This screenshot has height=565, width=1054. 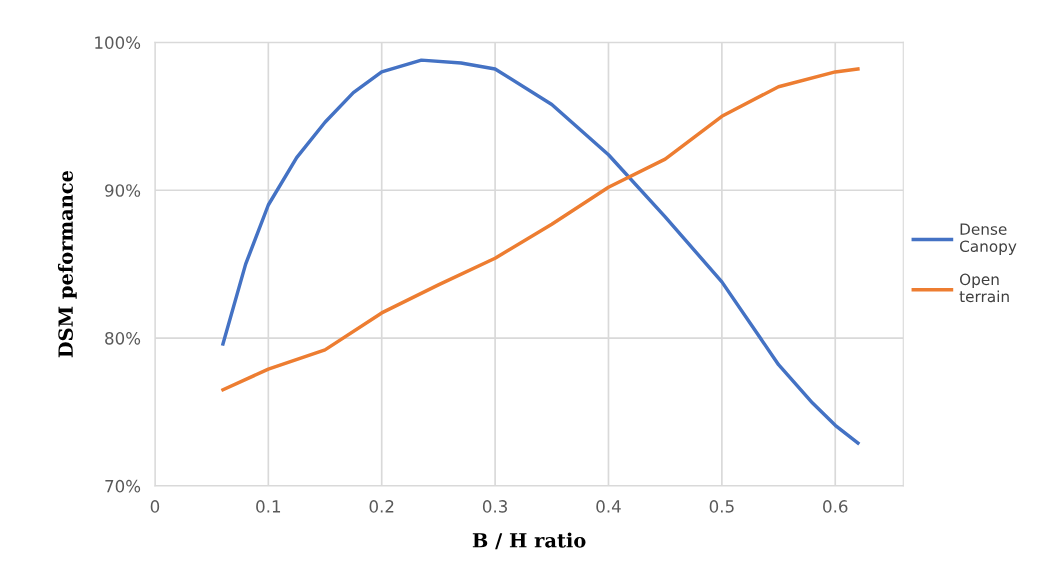 I want to click on legend-label: Dense Canopy, so click(x=988, y=239).